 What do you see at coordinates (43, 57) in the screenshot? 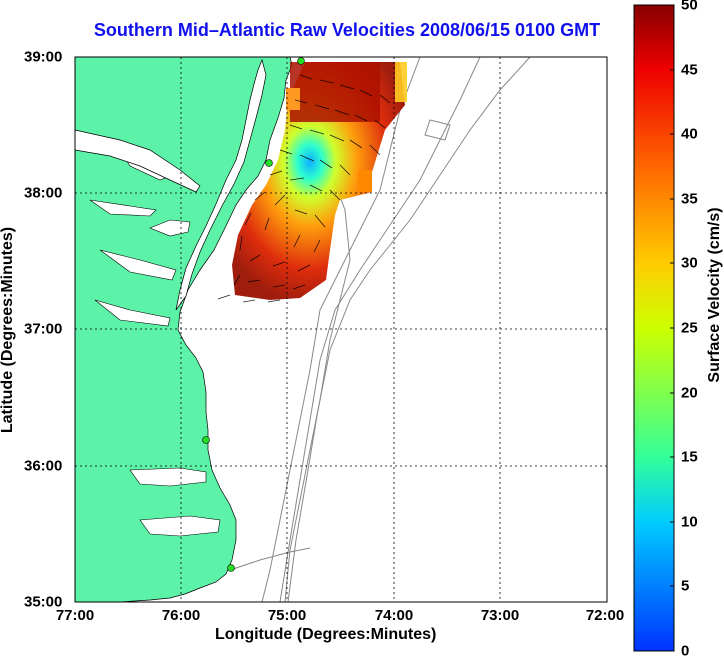
I see `y-tick: 39:00` at bounding box center [43, 57].